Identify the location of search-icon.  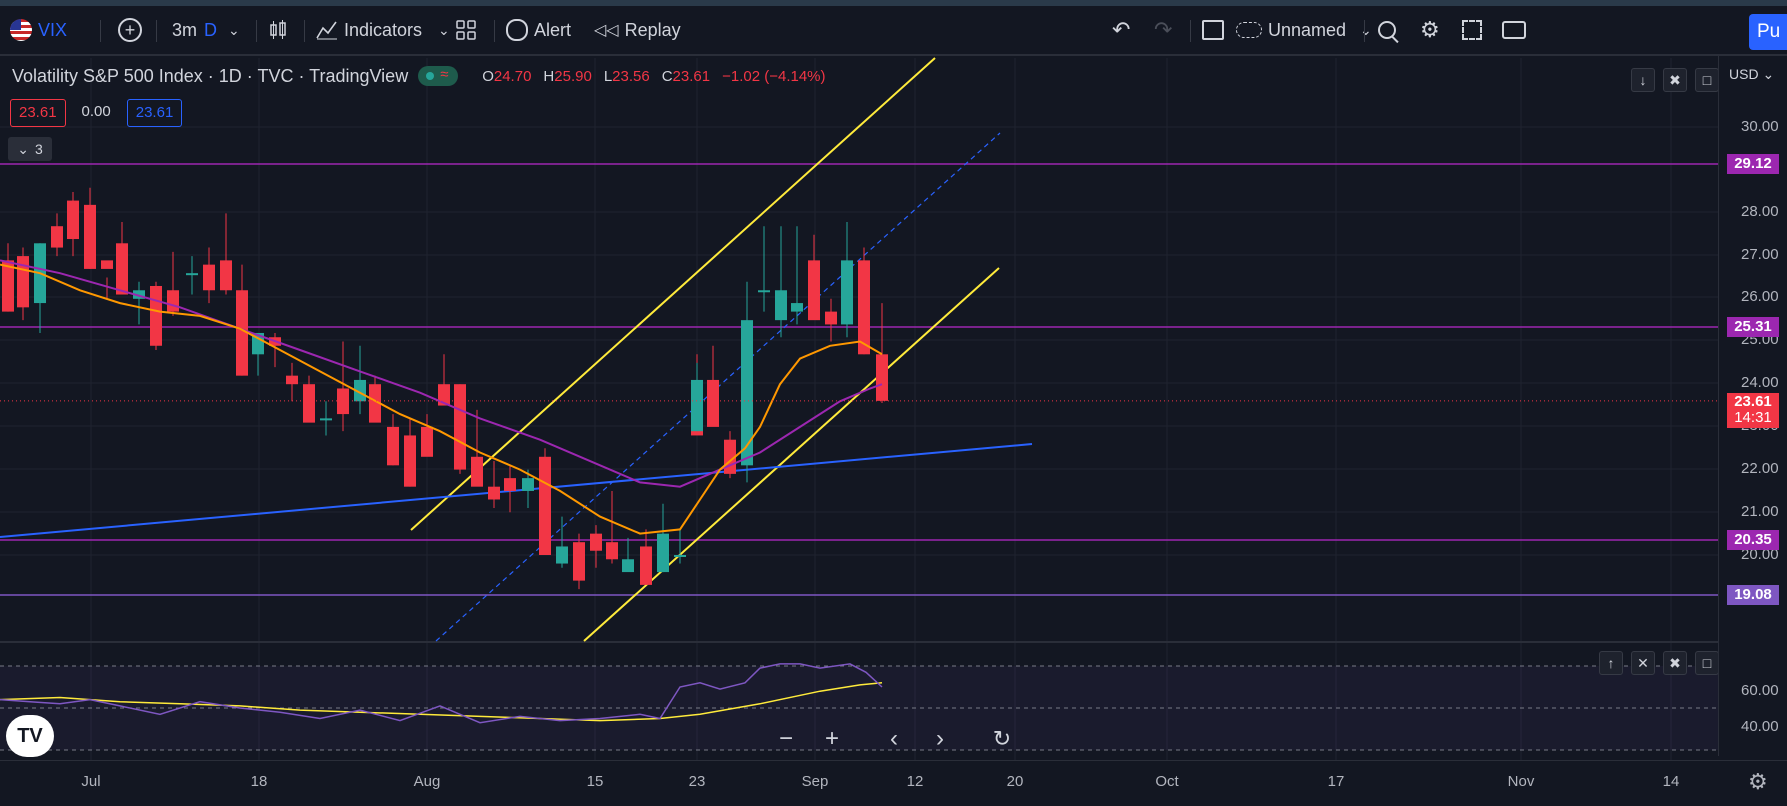
(1388, 32).